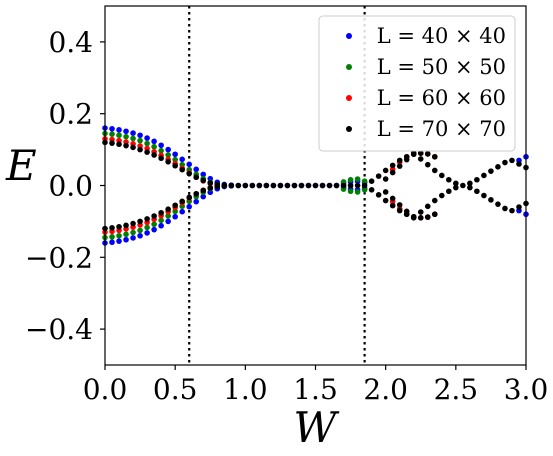 The height and width of the screenshot is (456, 553). What do you see at coordinates (105, 389) in the screenshot?
I see `x-tick-label: 0.0` at bounding box center [105, 389].